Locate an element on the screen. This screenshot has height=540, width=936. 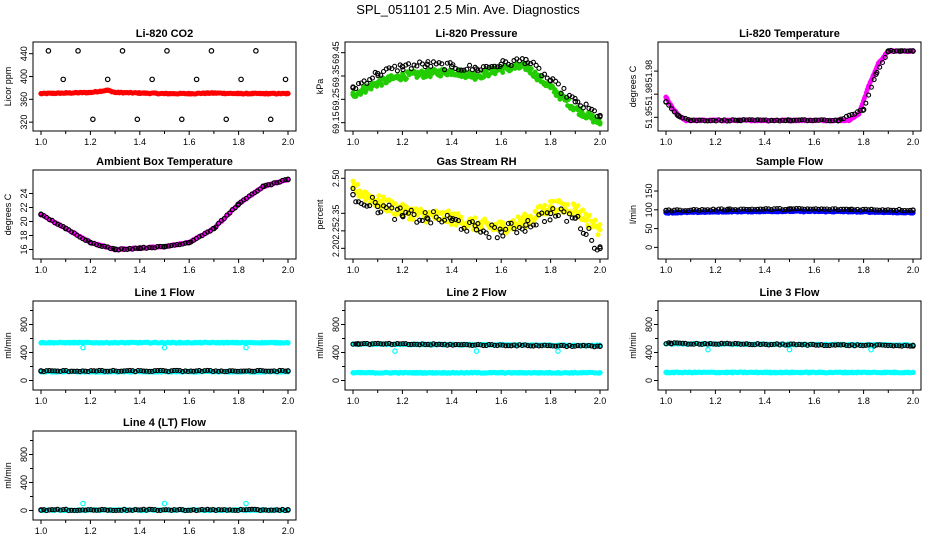
series-reference is located at coordinates (789, 344).